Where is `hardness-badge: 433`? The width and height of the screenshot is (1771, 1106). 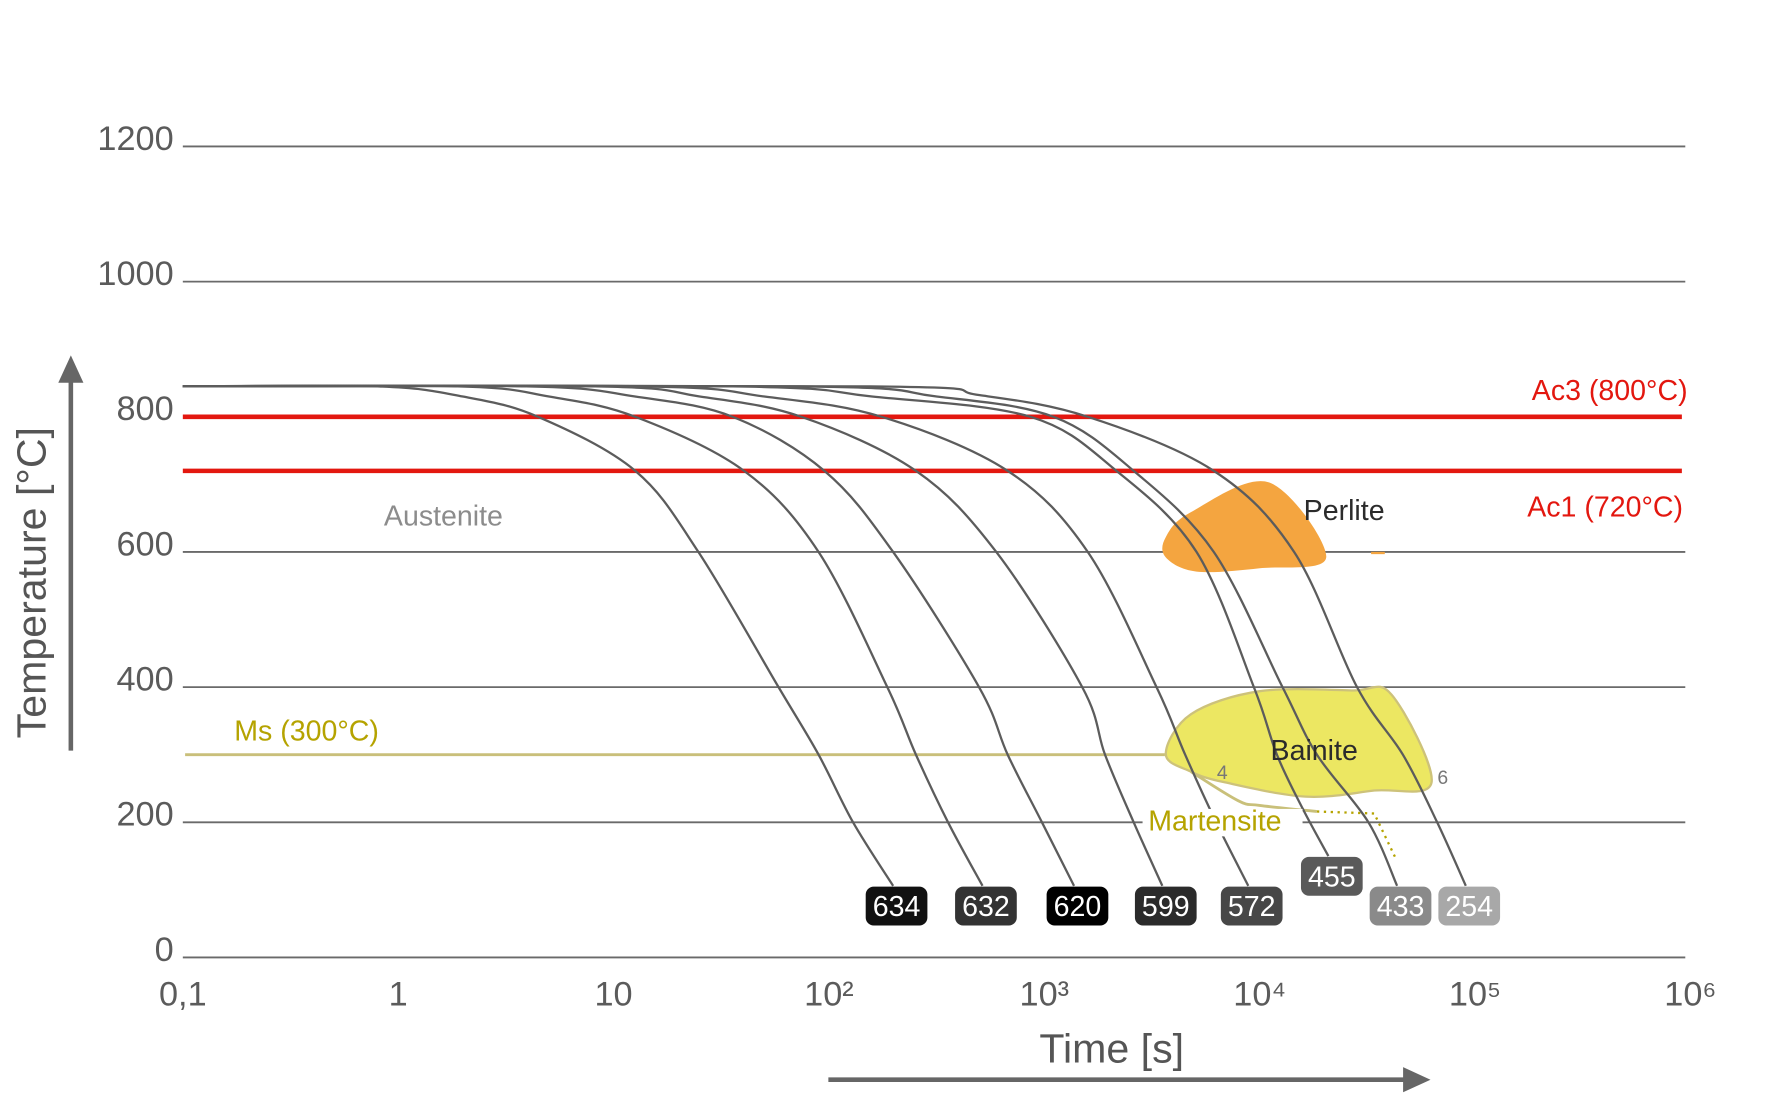 hardness-badge: 433 is located at coordinates (1400, 906).